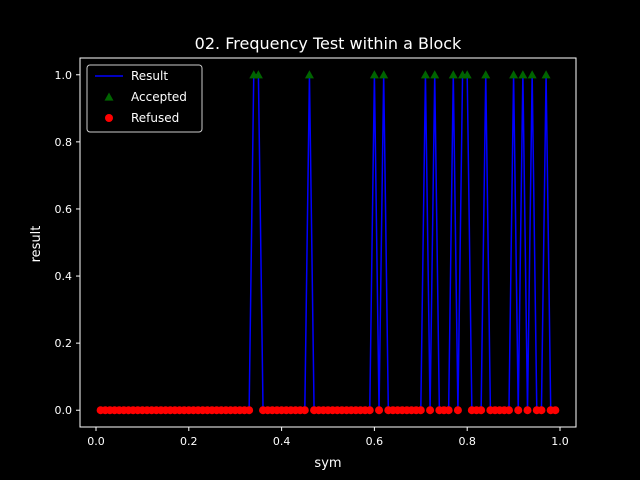 The image size is (640, 480). Describe the element at coordinates (64, 75) in the screenshot. I see `y-tick-label: 1.0` at that location.